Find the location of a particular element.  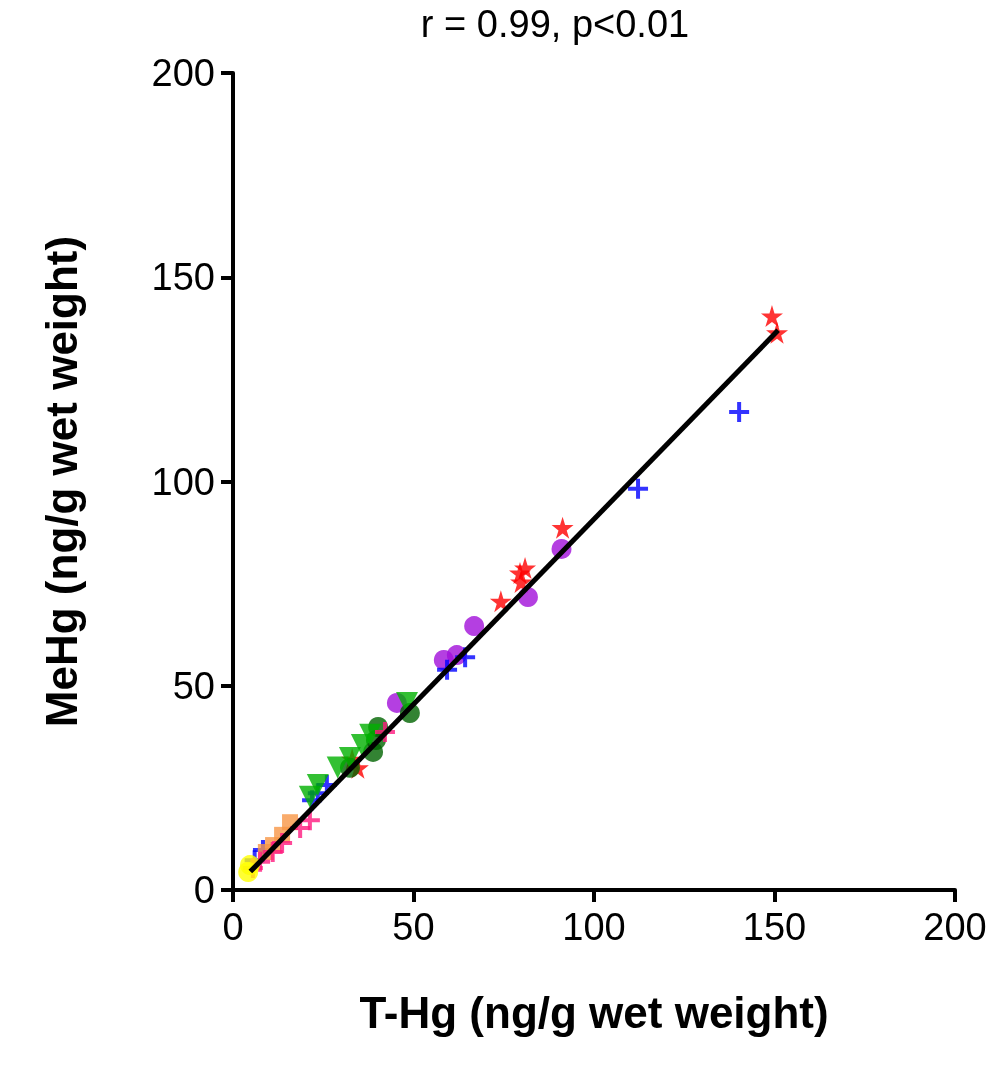

x-tick-label: 150 is located at coordinates (774, 927).